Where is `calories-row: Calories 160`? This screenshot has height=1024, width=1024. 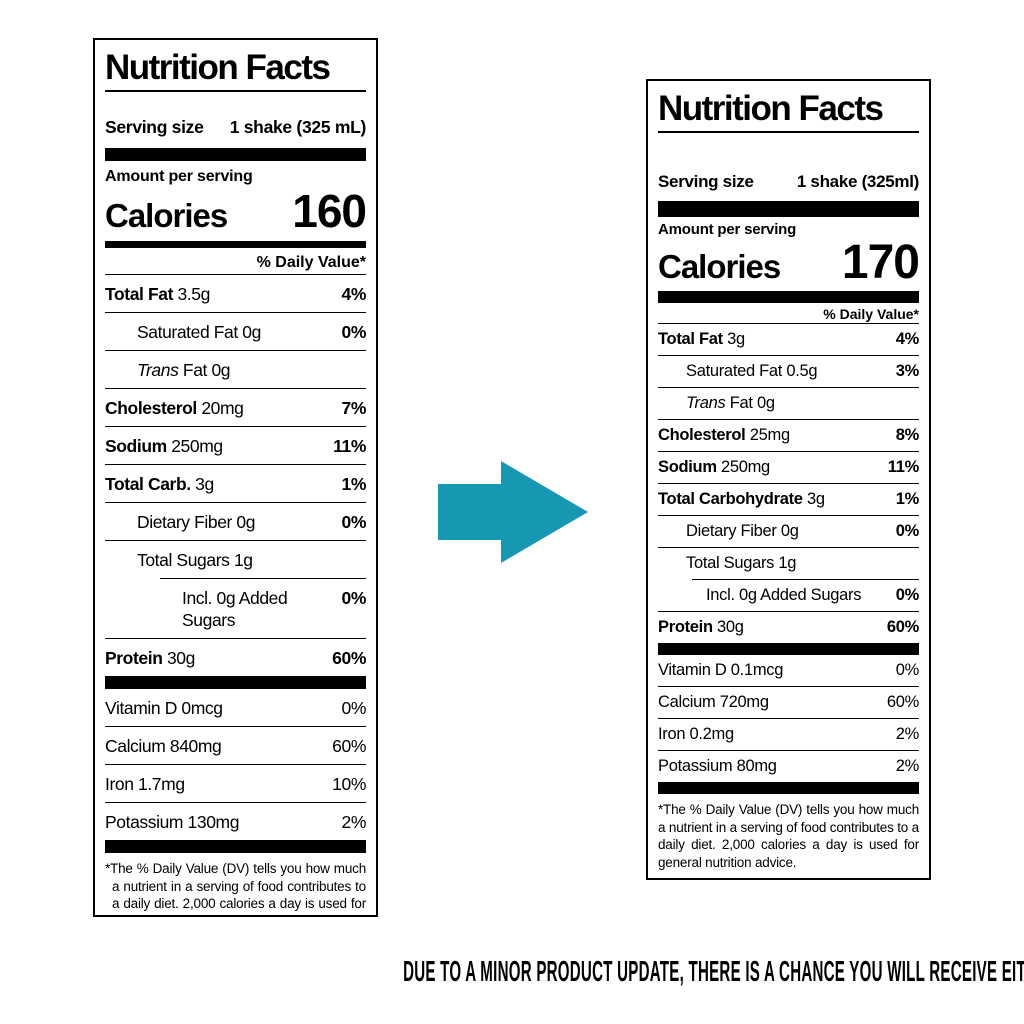
calories-row: Calories 160 is located at coordinates (236, 211).